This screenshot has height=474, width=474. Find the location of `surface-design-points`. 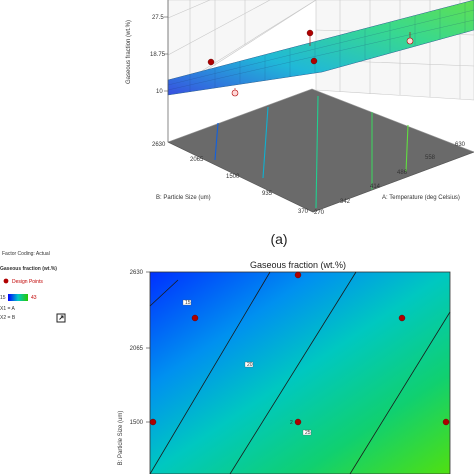

surface-design-points is located at coordinates (310, 63).